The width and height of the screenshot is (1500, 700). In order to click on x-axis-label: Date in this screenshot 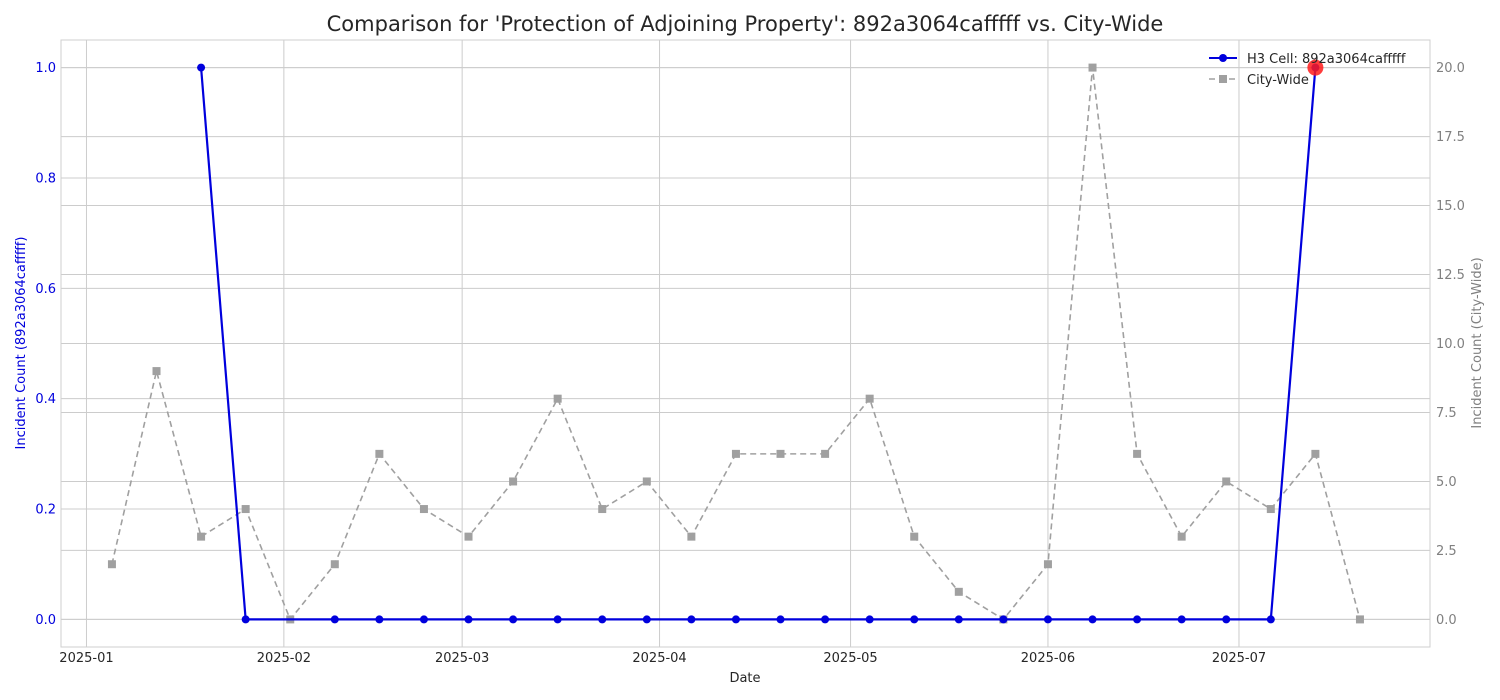, I will do `click(744, 678)`.